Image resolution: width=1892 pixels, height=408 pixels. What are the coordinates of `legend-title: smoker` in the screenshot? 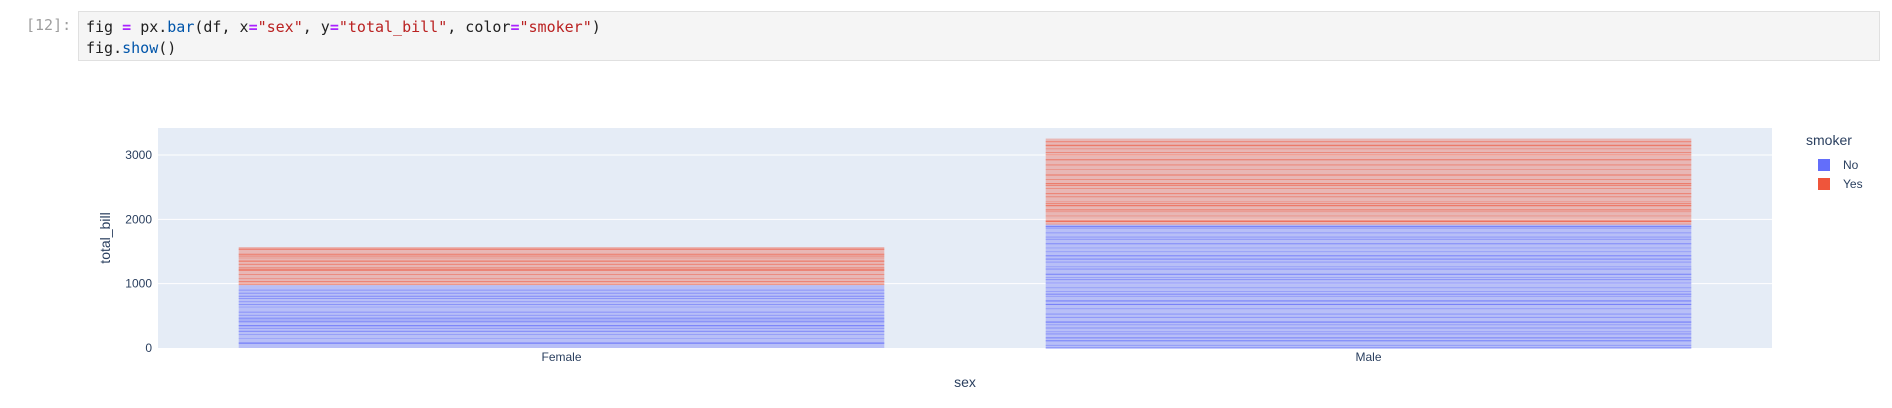 It's located at (1829, 140).